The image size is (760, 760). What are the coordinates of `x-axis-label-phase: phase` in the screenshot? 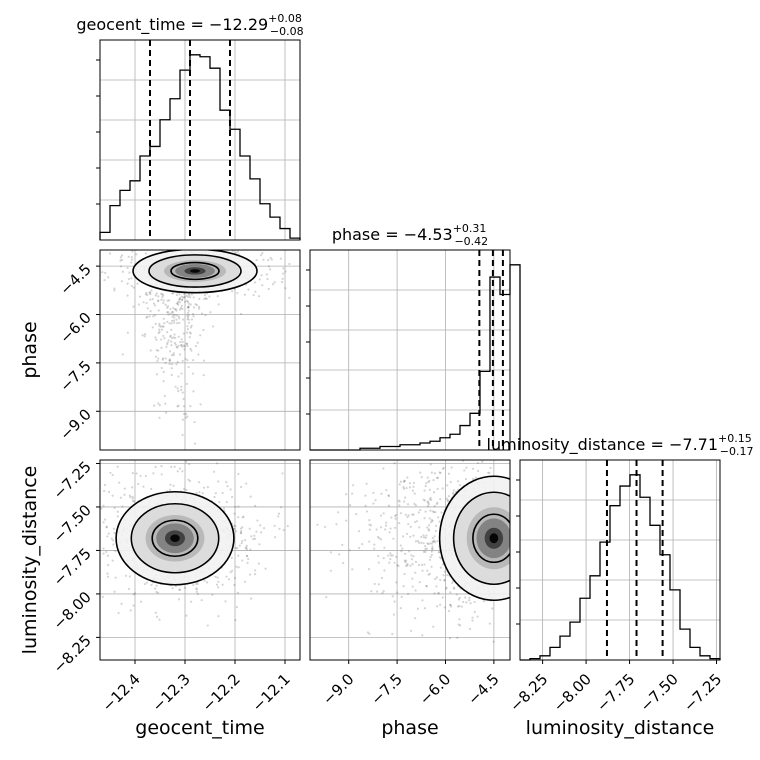 It's located at (409, 728).